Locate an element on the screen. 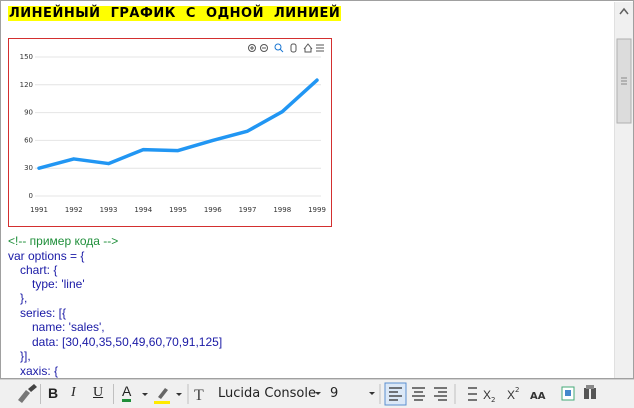 The width and height of the screenshot is (634, 408). y-tick-label: 30 is located at coordinates (28, 168).